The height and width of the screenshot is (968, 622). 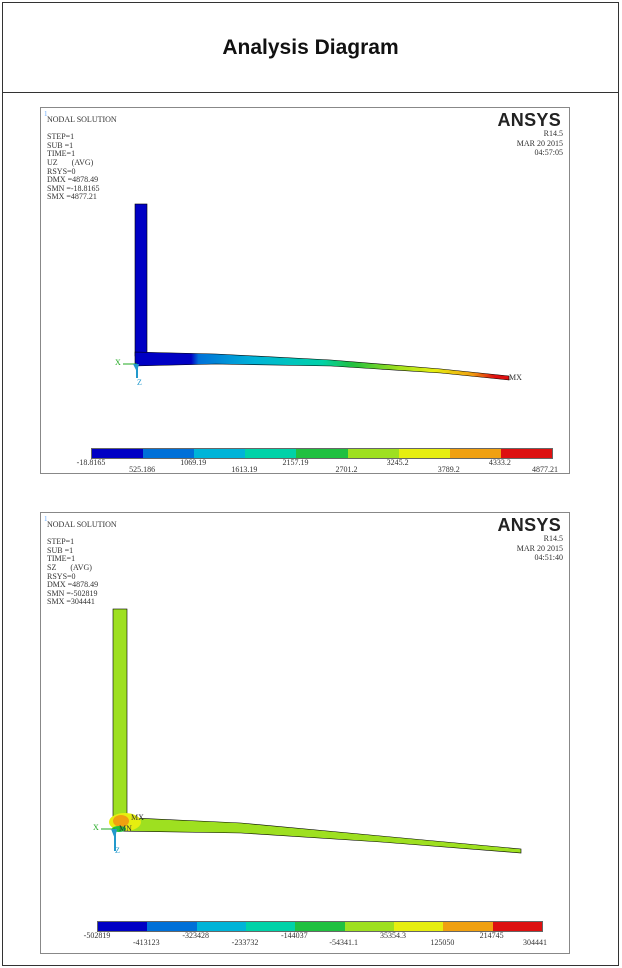 I want to click on legend-tick-upper: 2157.19, so click(x=295, y=462).